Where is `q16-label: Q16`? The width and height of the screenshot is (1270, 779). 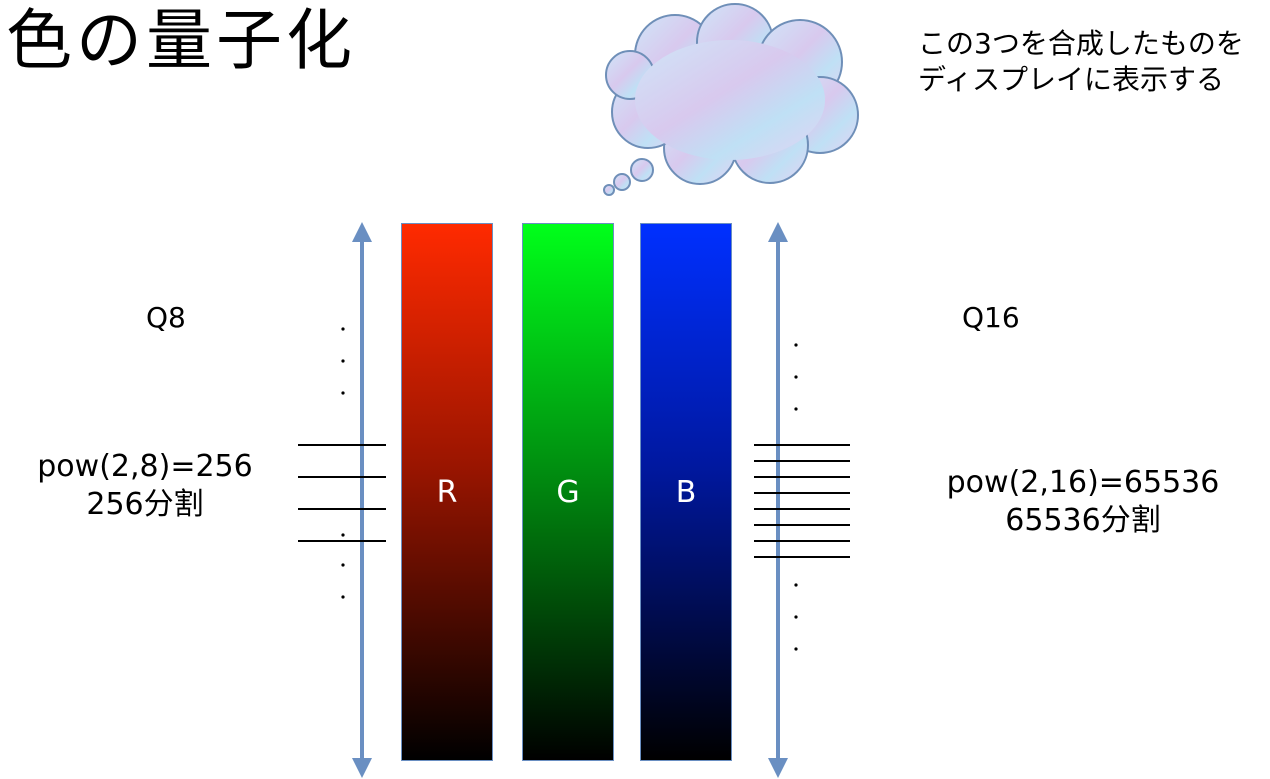 q16-label: Q16 is located at coordinates (991, 317).